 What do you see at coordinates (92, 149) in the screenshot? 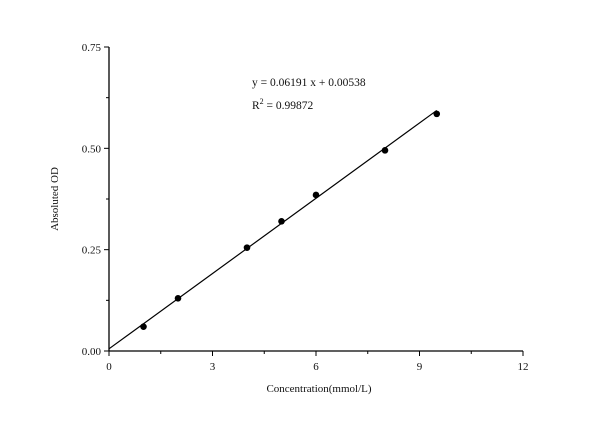
I see `y-tick-label: 0.50` at bounding box center [92, 149].